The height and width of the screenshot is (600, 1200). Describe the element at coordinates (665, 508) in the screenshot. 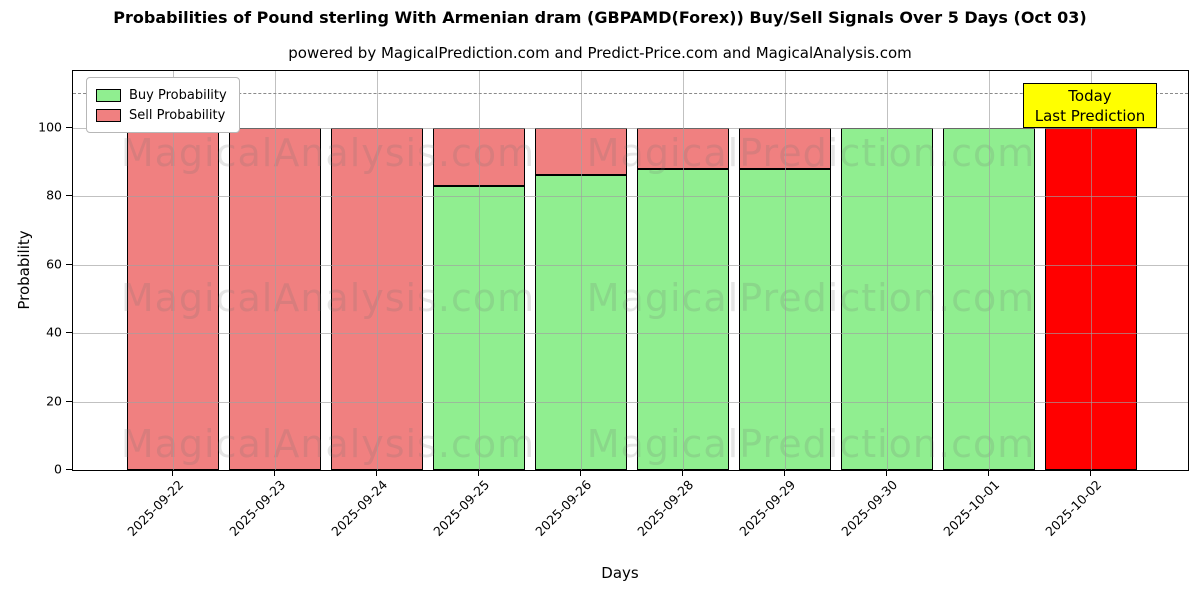

I see `x-tick-label: 2025-09-28` at that location.